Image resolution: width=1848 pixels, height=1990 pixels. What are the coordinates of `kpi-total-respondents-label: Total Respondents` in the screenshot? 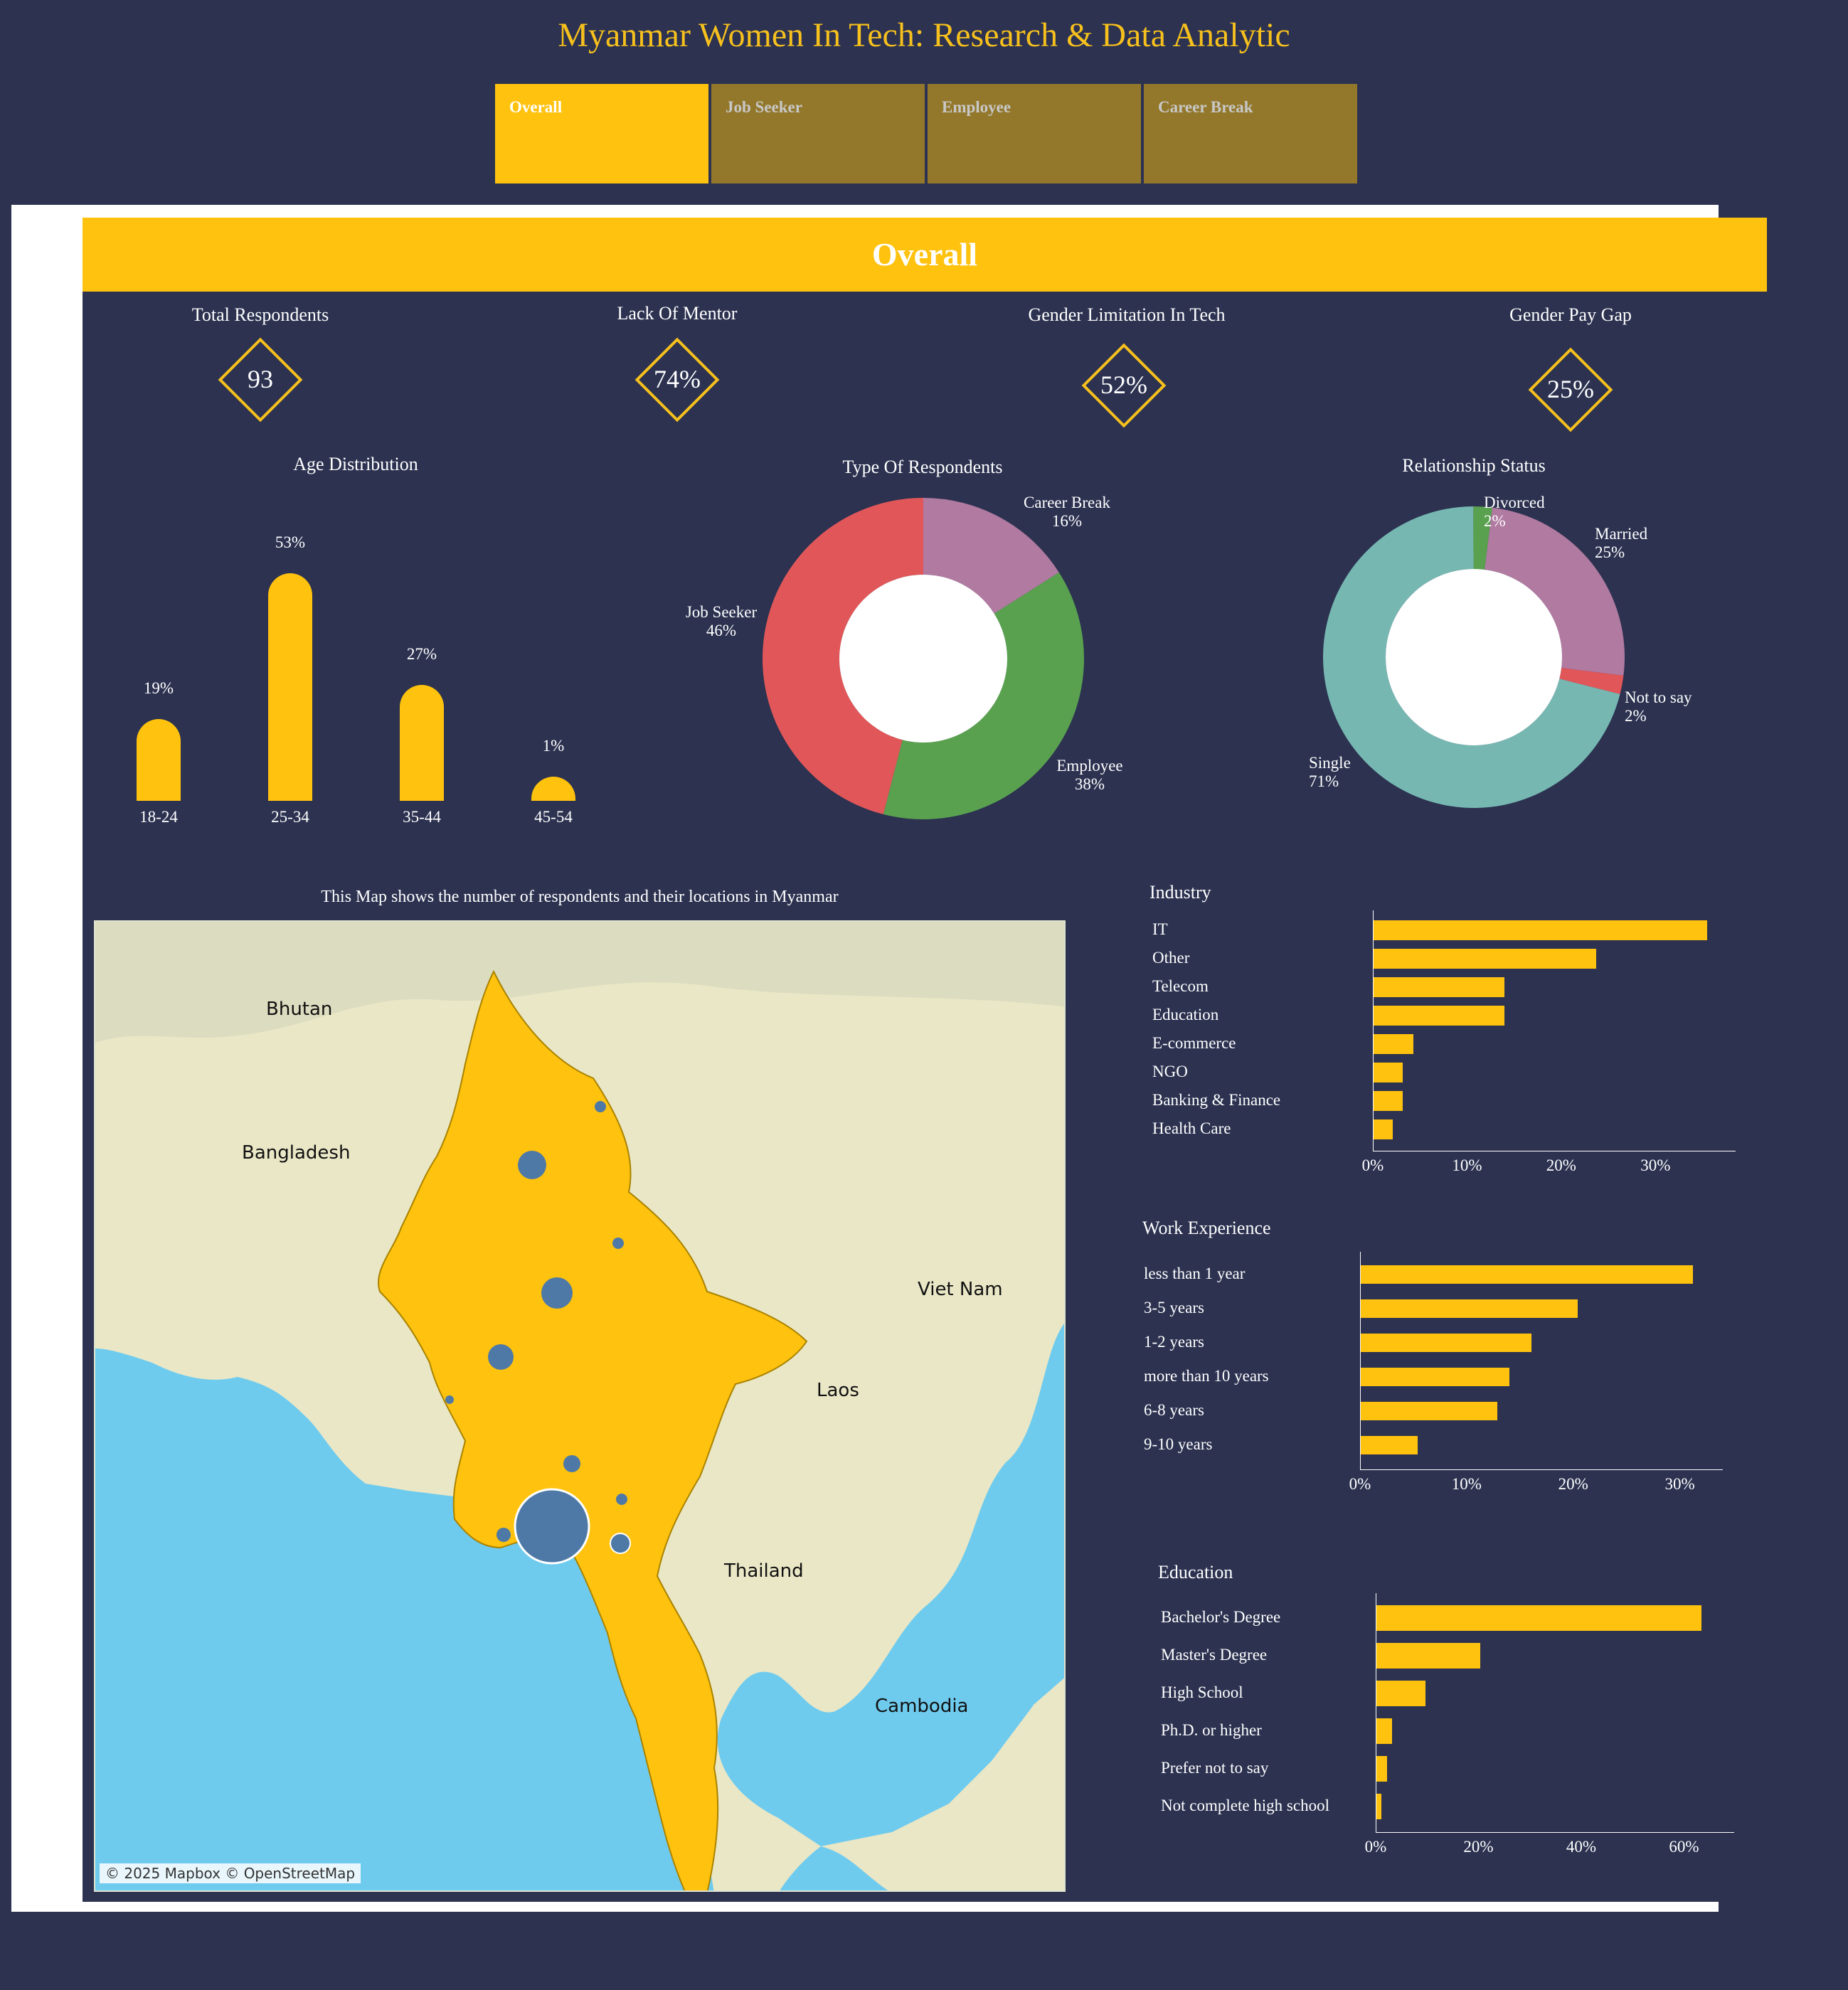 It's located at (260, 314).